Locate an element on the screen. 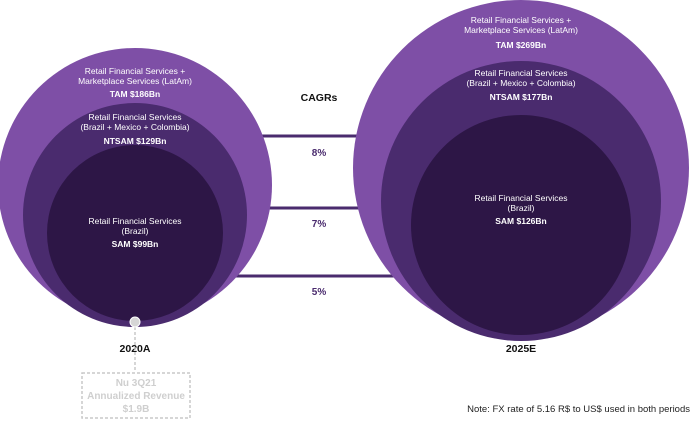  left-sam-value: SAM $99Bn is located at coordinates (135, 244).